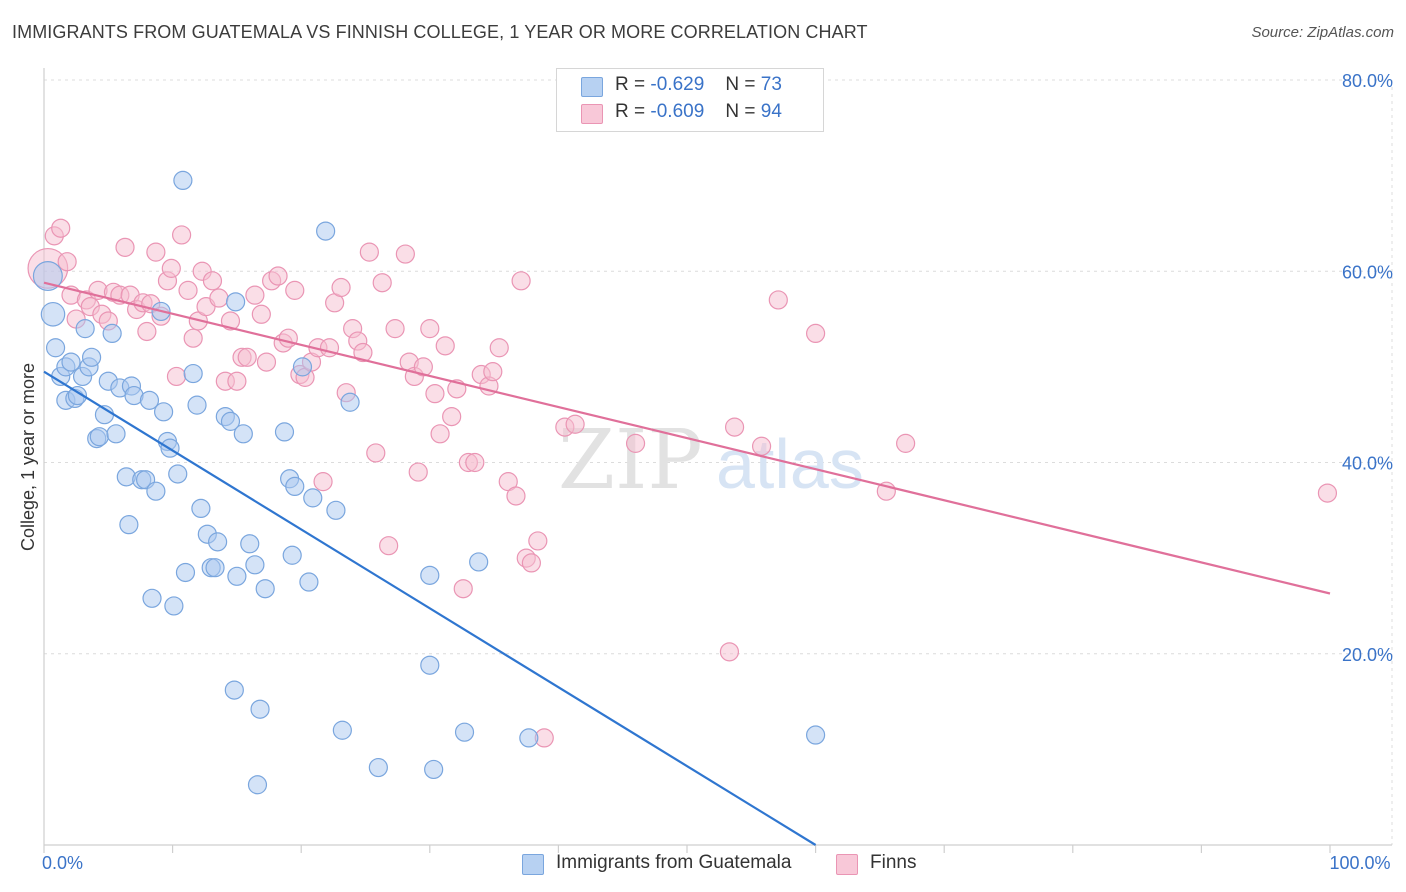  What do you see at coordinates (630, 111) in the screenshot?
I see `r-label: R =` at bounding box center [630, 111].